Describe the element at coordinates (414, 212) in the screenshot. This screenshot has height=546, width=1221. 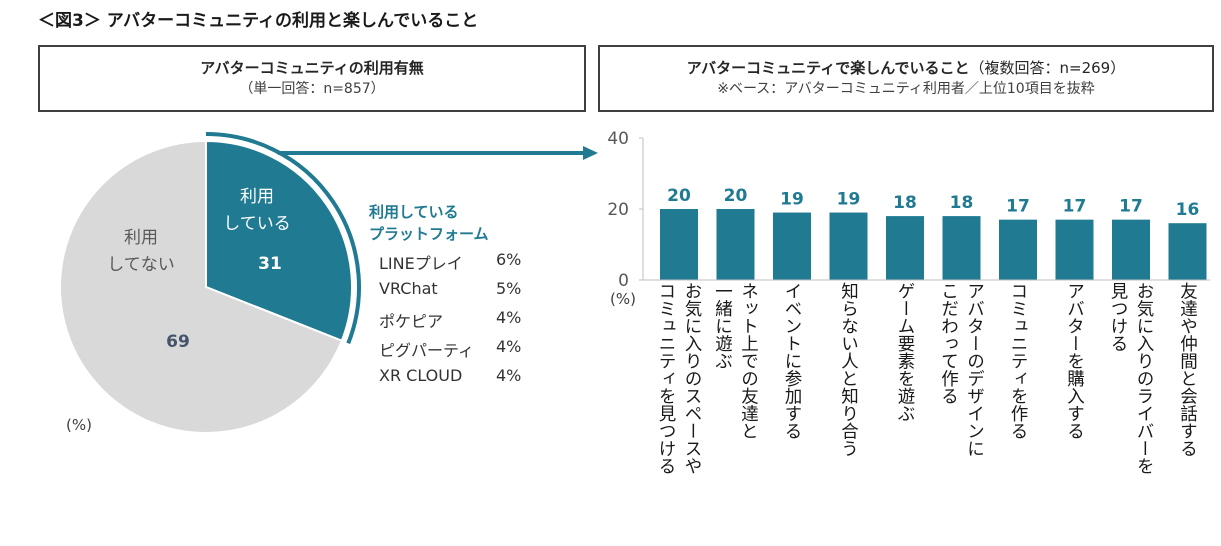
I see `platforms-title-line1: 利用している` at that location.